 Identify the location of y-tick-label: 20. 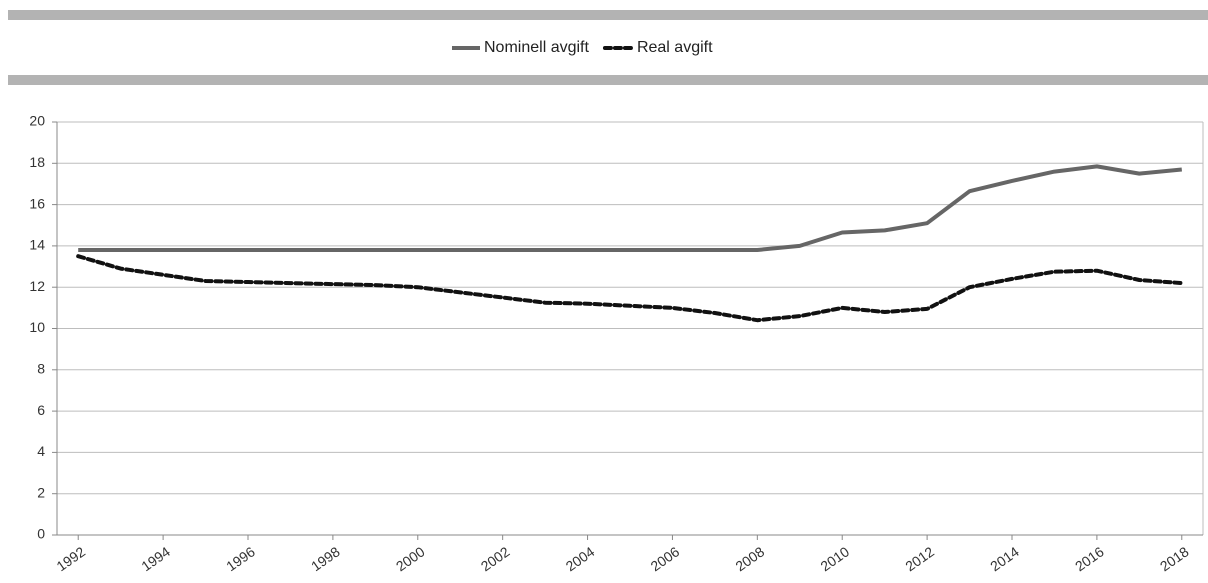
(37, 121).